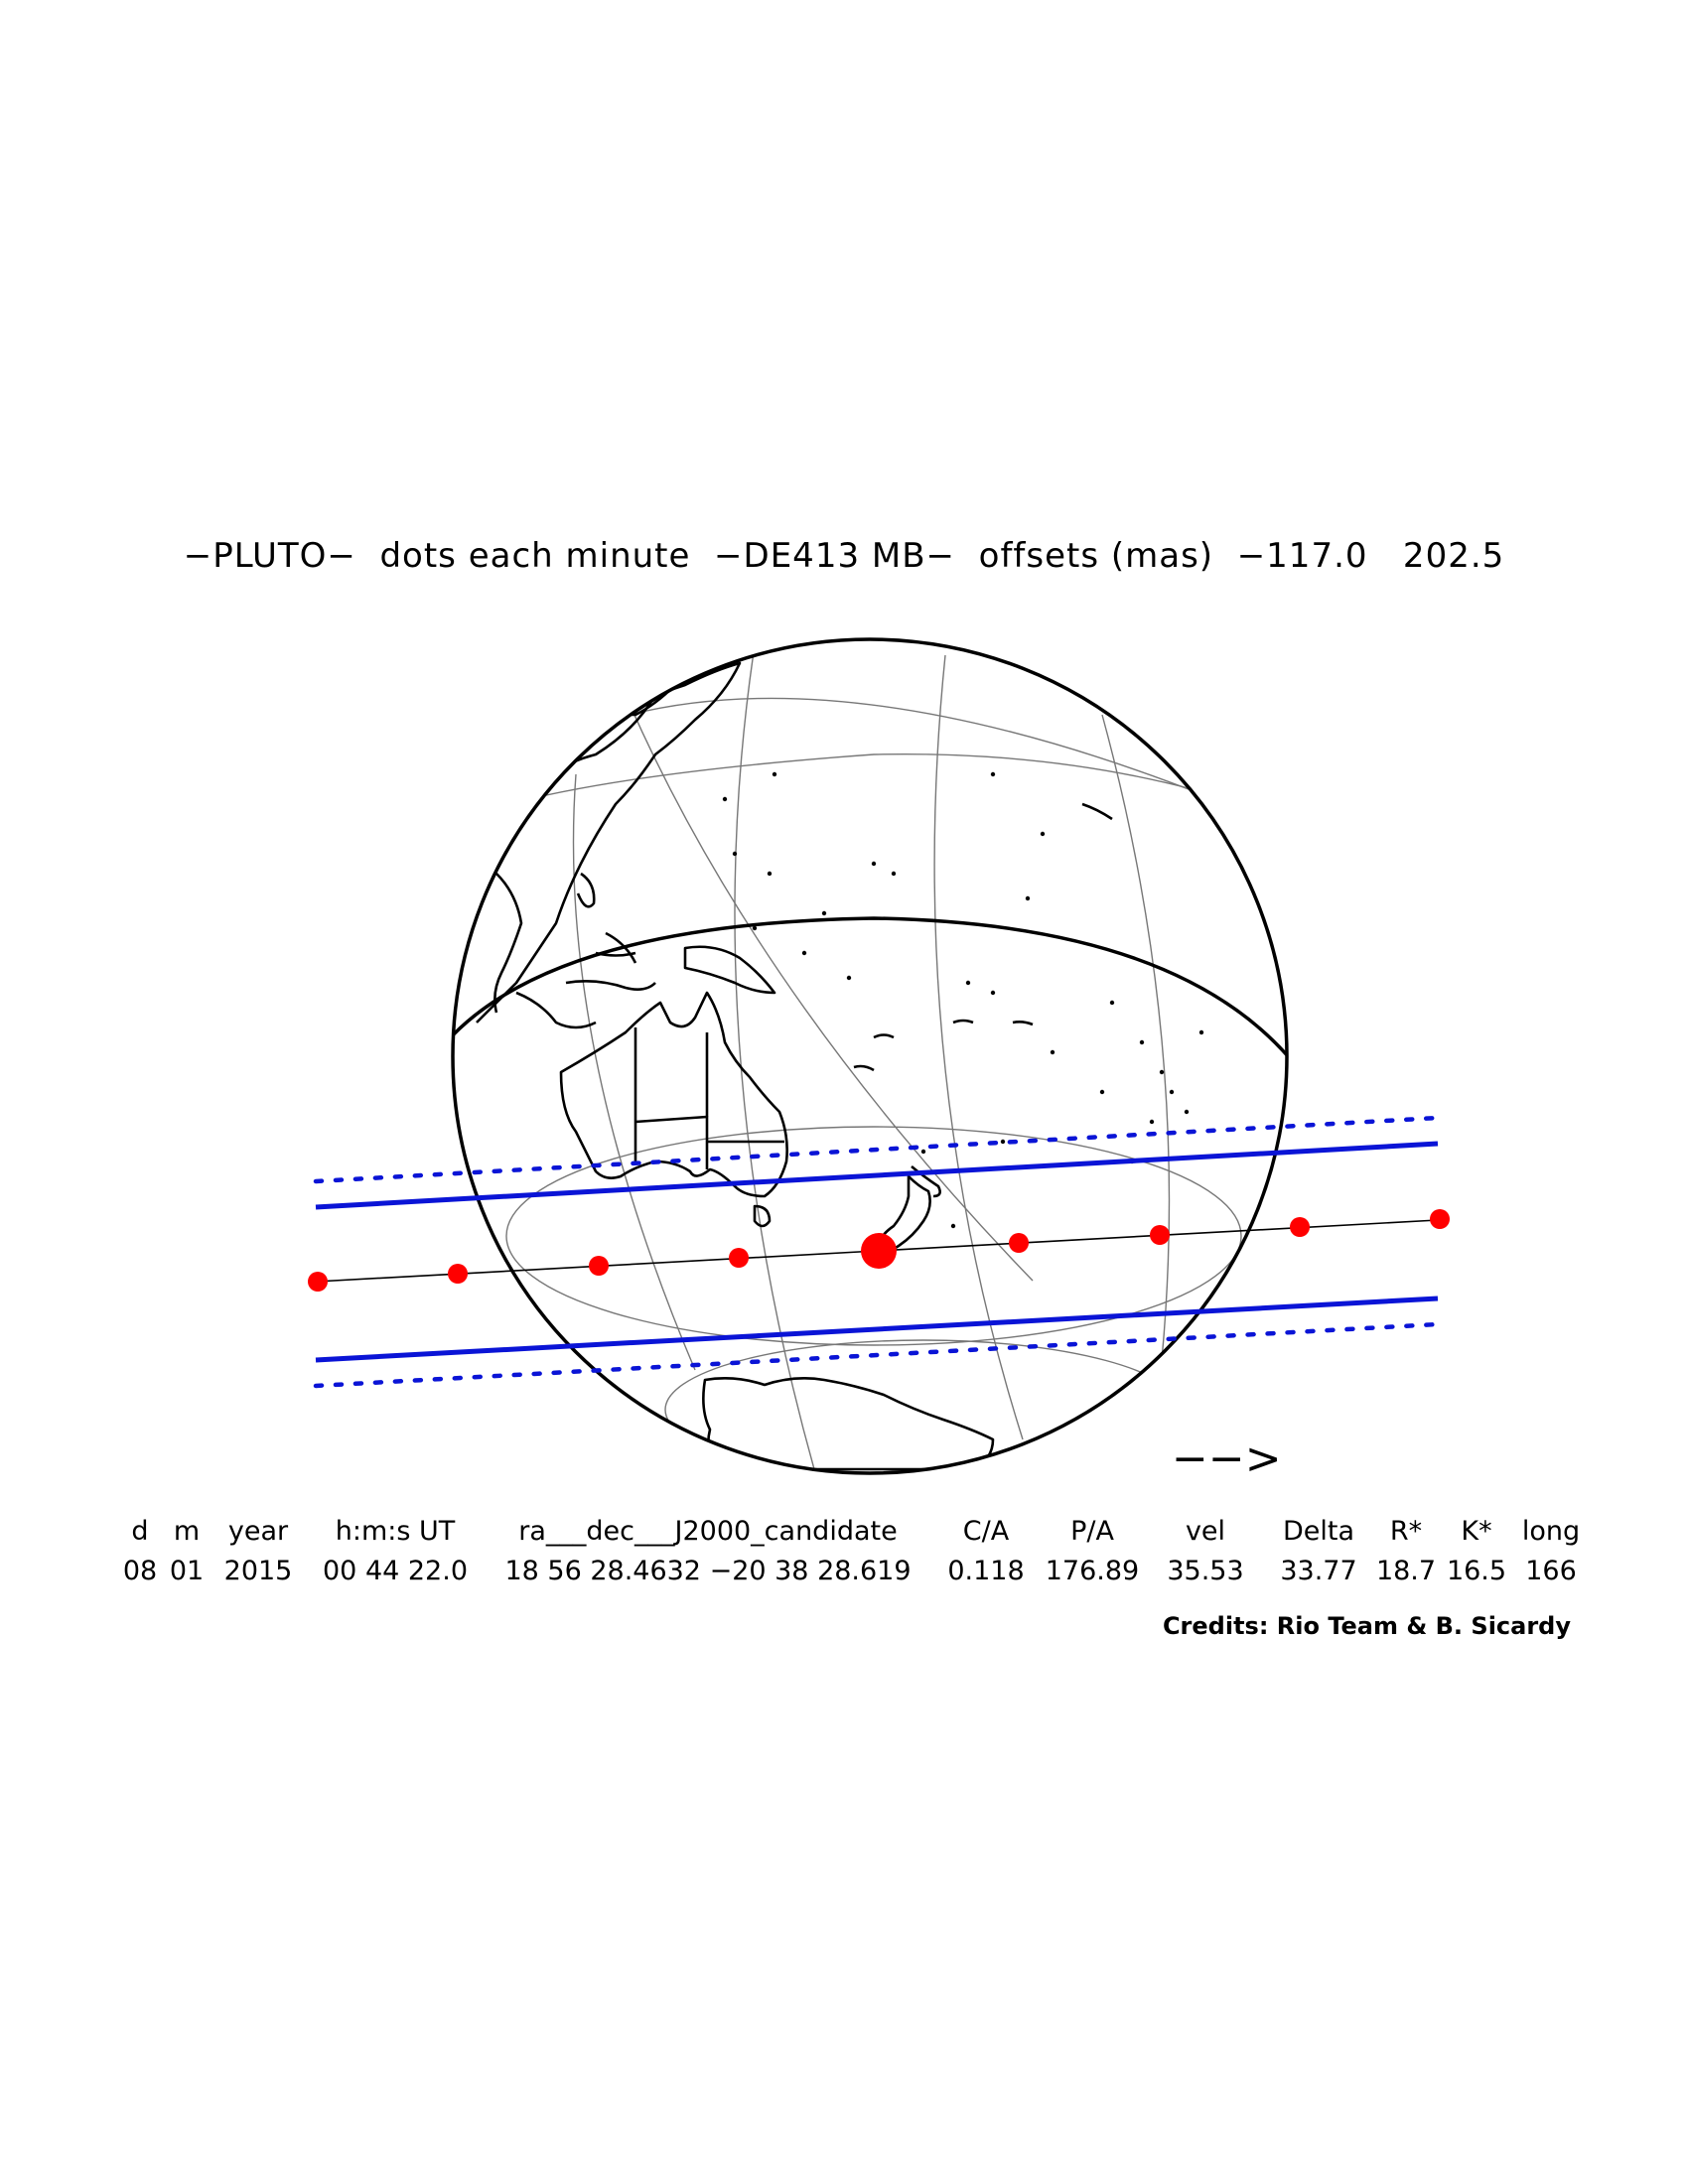 This screenshot has height=2184, width=1688. What do you see at coordinates (877, 1175) in the screenshot?
I see `north-limit-solid` at bounding box center [877, 1175].